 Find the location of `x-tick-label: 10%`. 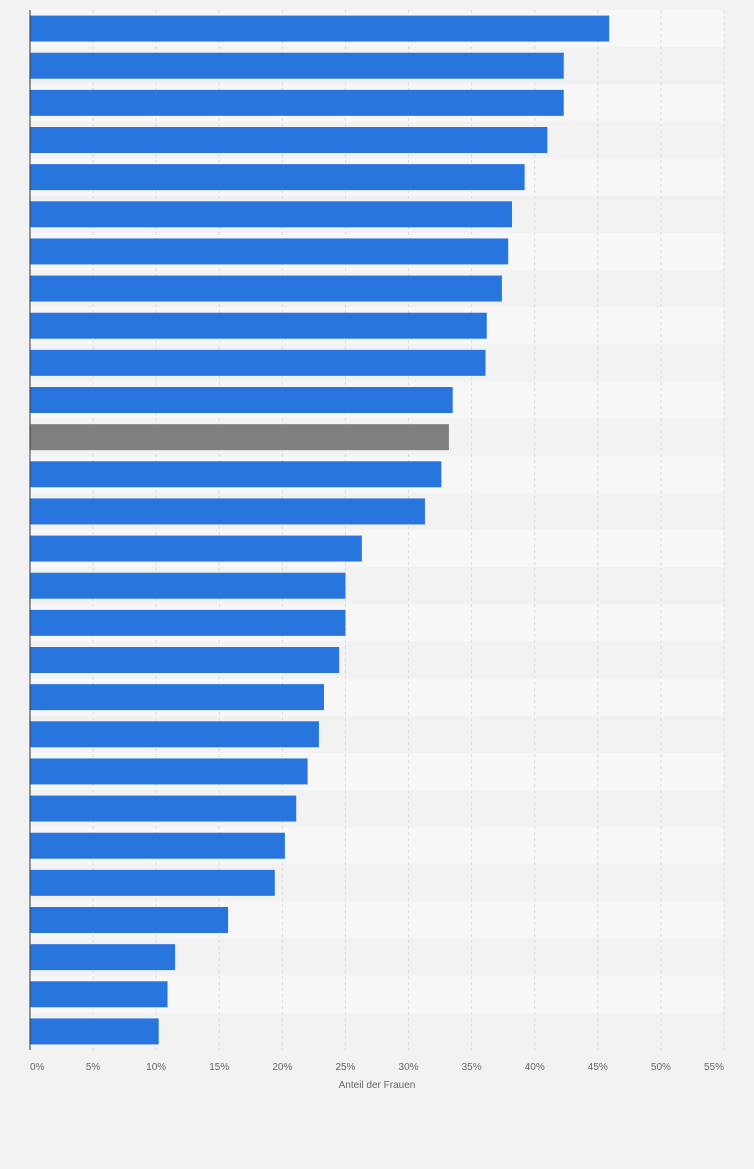

x-tick-label: 10% is located at coordinates (156, 1067).